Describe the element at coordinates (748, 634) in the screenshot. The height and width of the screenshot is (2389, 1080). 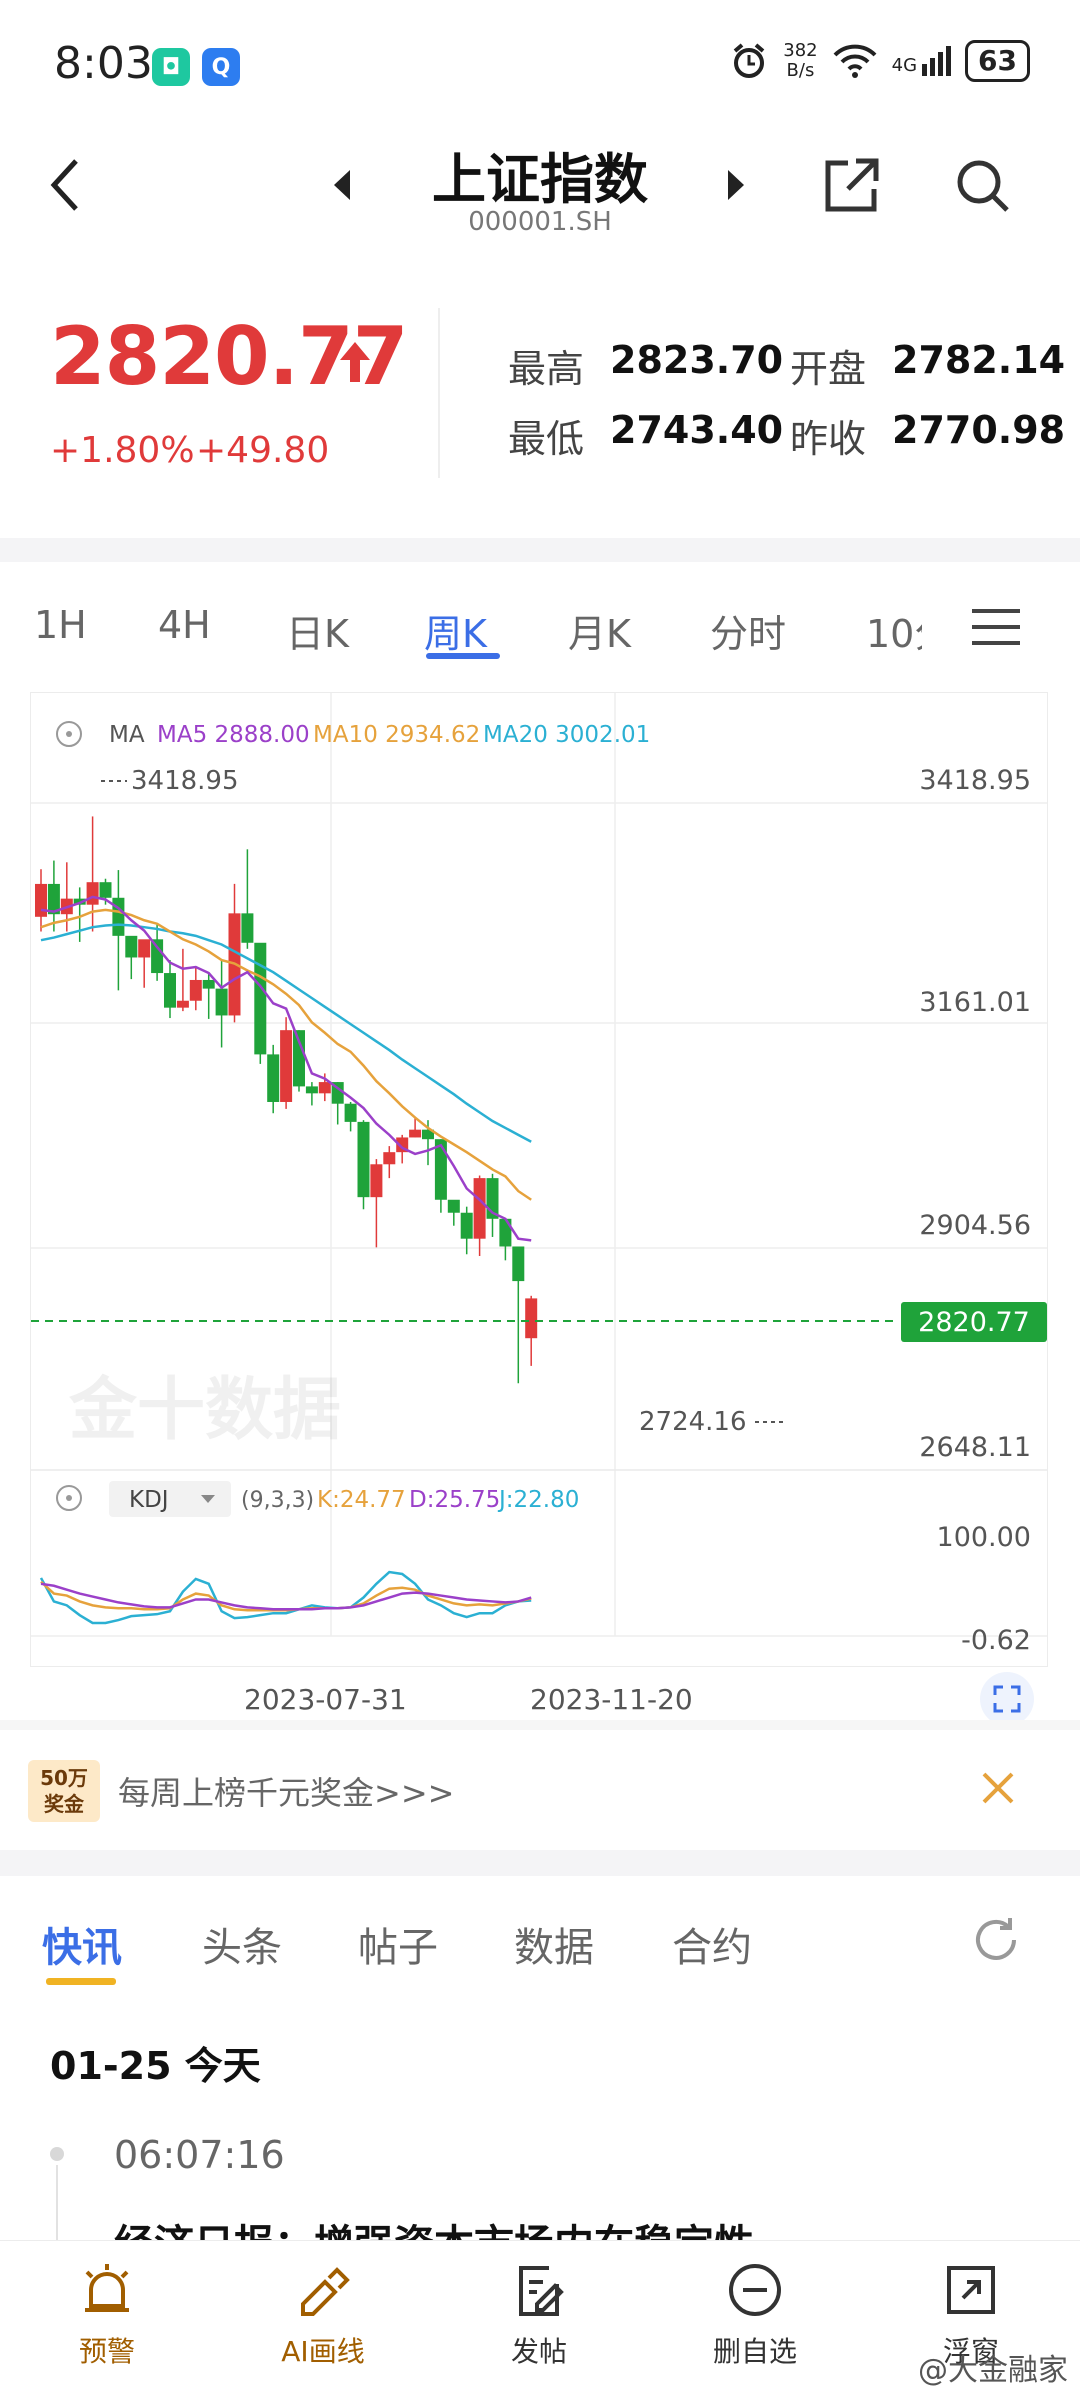
I see `tab-intraday: 分时` at that location.